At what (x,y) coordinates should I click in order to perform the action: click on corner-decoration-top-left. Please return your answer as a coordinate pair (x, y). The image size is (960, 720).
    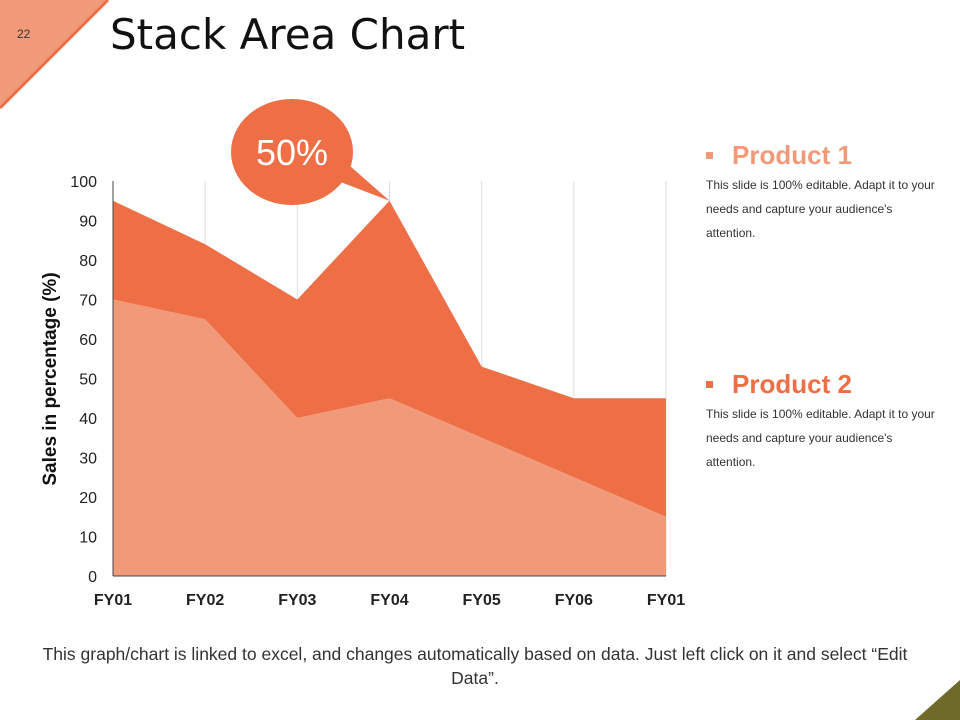
    Looking at the image, I should click on (55, 55).